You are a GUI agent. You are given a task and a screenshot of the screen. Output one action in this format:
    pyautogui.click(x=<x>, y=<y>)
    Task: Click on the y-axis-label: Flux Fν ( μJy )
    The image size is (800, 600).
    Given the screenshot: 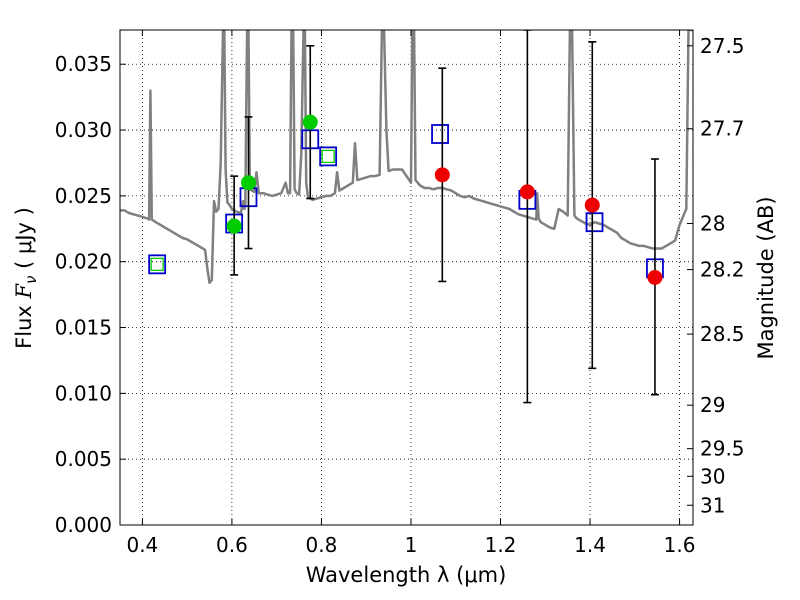 What is the action you would take?
    pyautogui.click(x=26, y=278)
    